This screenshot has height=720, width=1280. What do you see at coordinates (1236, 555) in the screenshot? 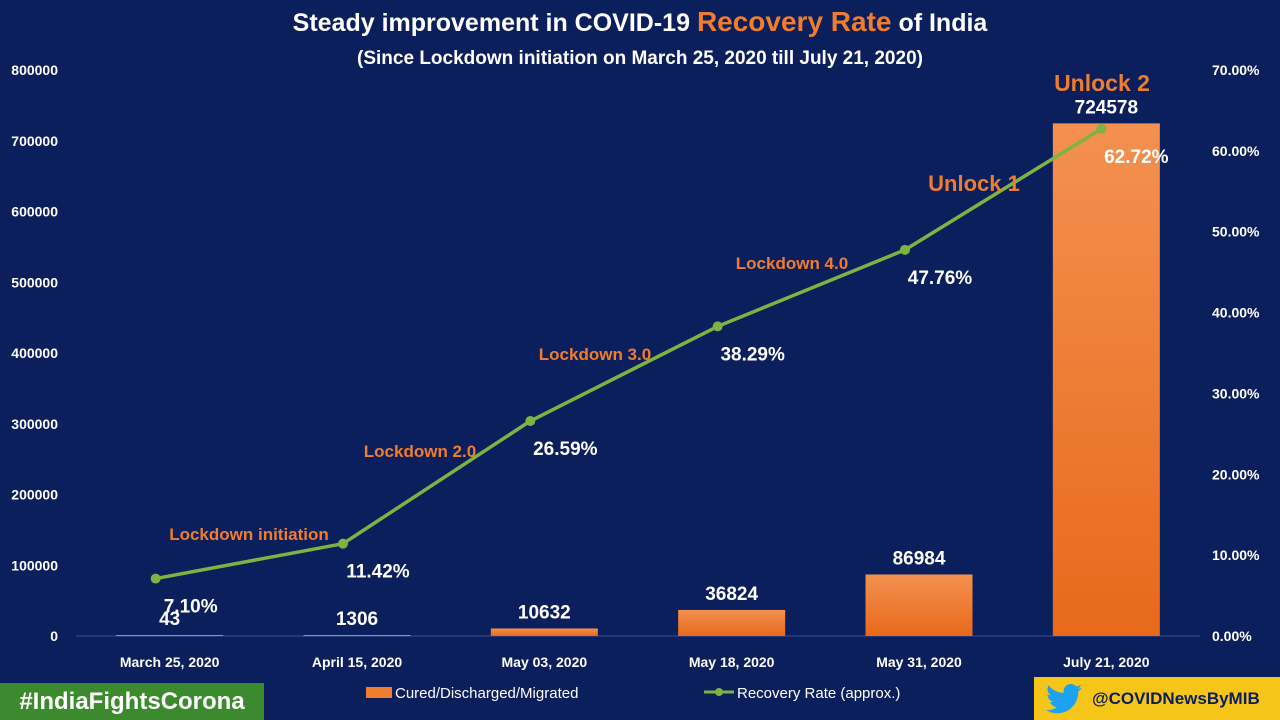
I see `y-right-tick-label: 10.00%` at bounding box center [1236, 555].